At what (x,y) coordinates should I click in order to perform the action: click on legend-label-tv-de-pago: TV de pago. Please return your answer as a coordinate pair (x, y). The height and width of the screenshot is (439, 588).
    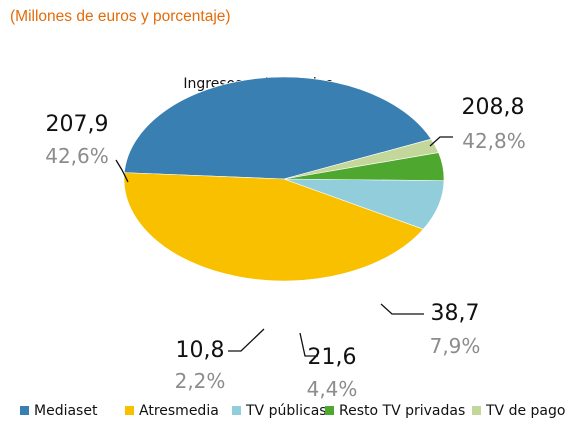
    Looking at the image, I should click on (525, 411).